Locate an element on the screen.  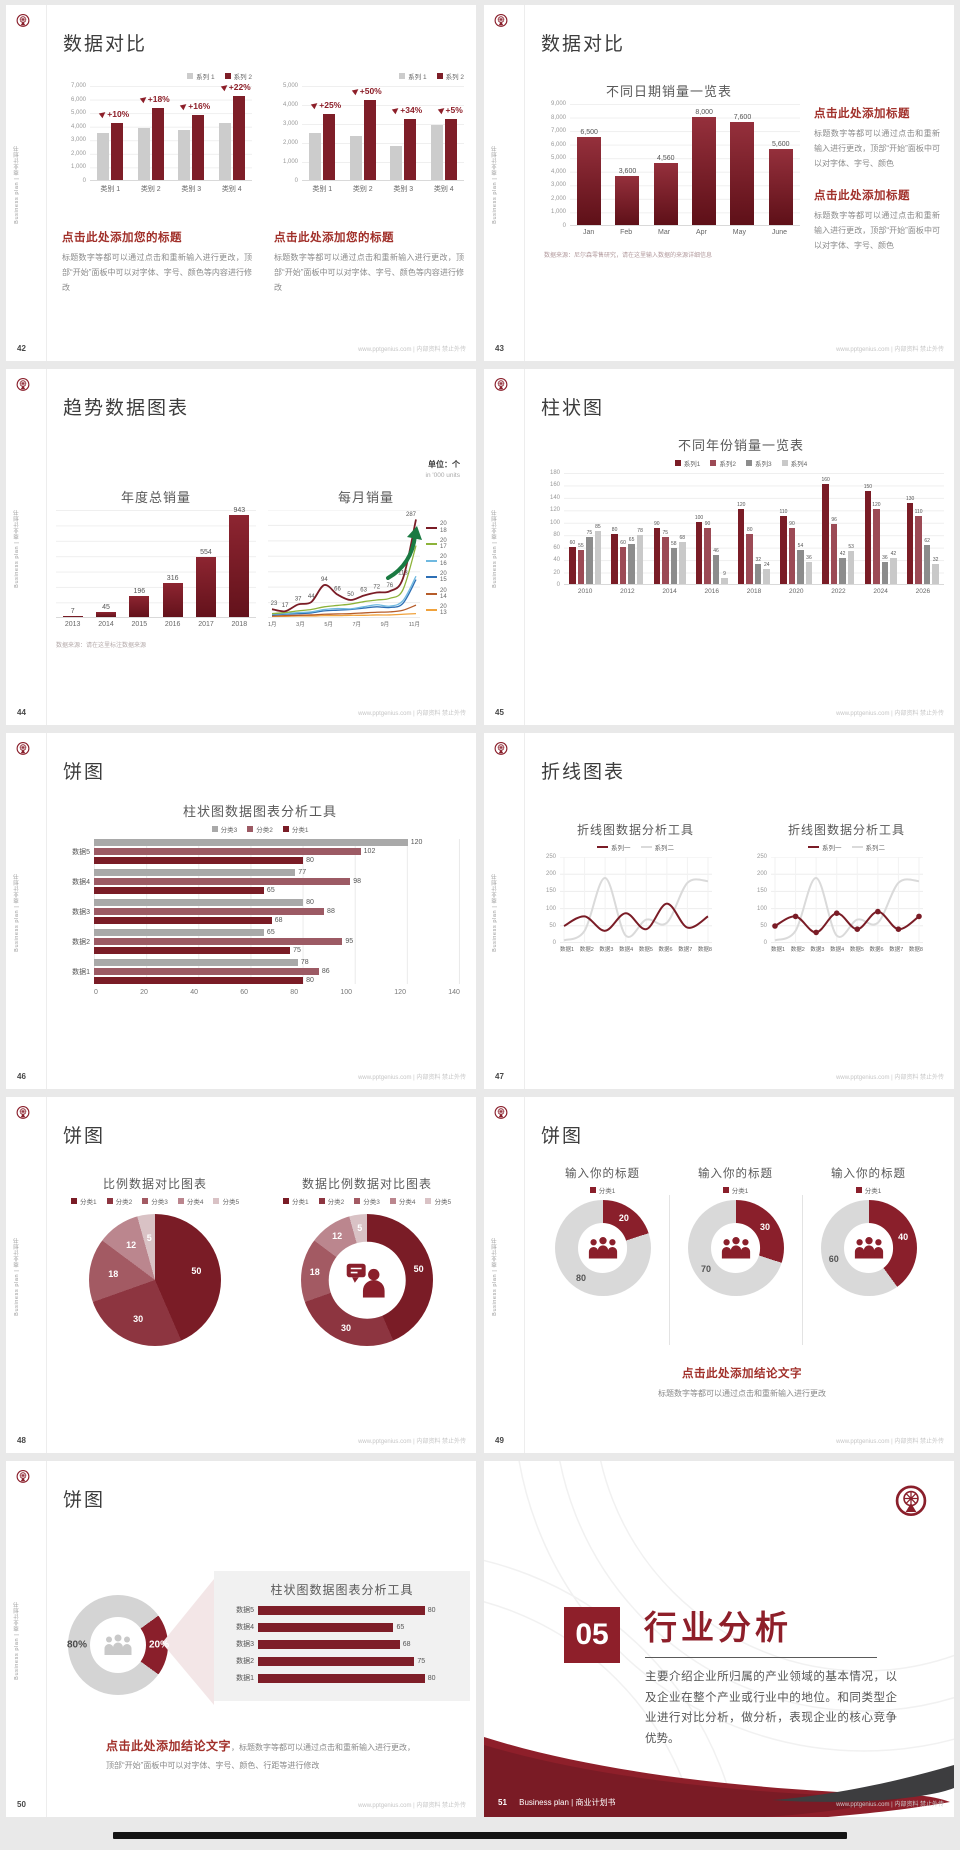
growth-arrow-icon is located at coordinates (404, 553).